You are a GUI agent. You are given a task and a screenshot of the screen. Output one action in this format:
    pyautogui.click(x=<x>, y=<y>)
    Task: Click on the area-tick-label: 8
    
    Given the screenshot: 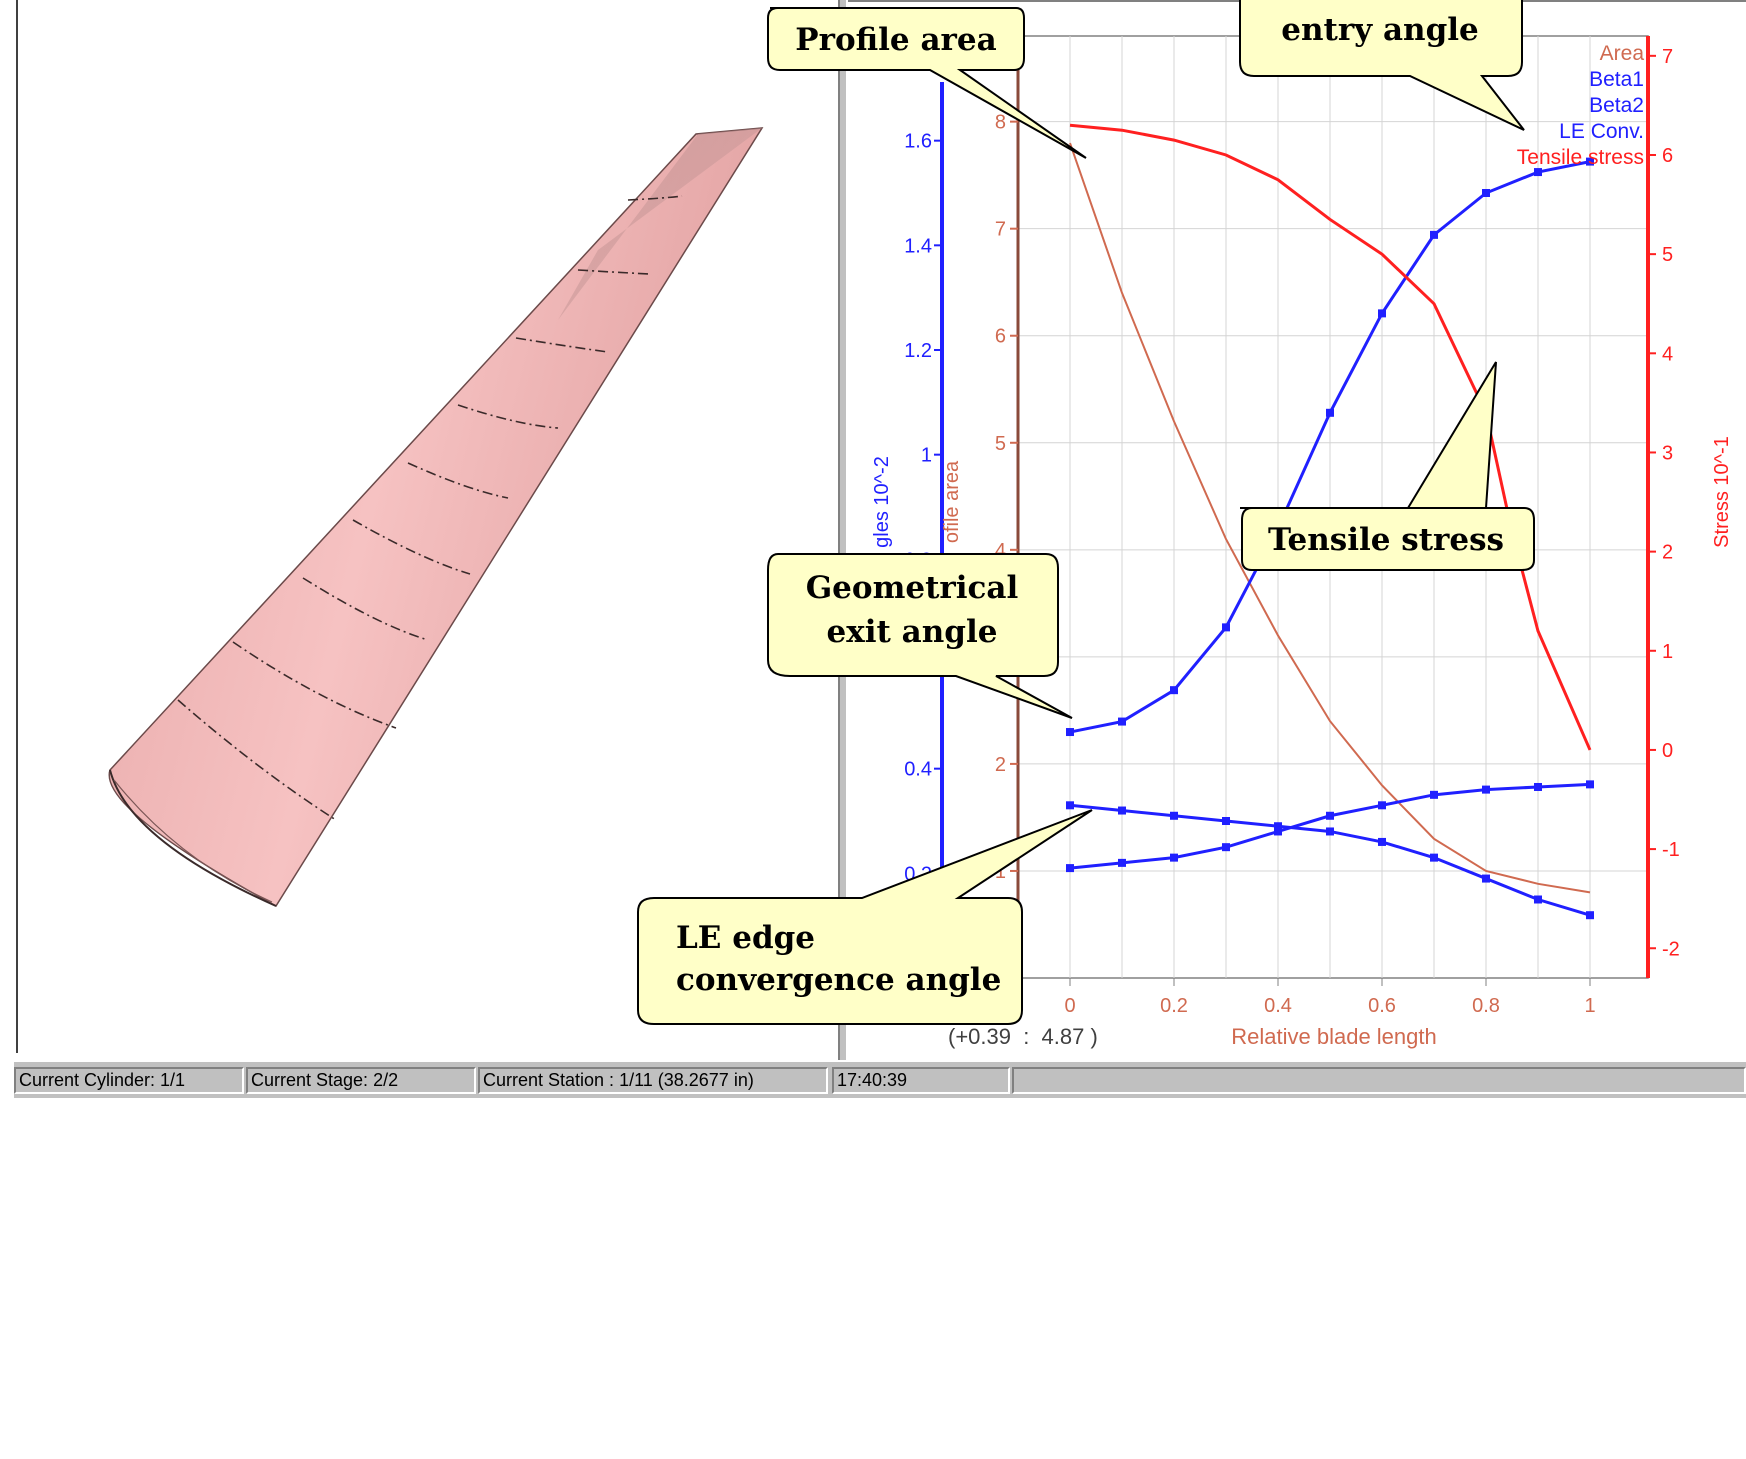 What is the action you would take?
    pyautogui.click(x=1000, y=123)
    